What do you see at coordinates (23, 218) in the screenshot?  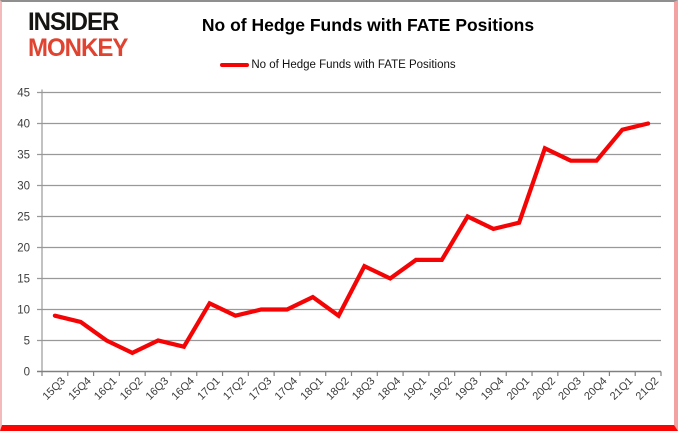 I see `svg-text: 25` at bounding box center [23, 218].